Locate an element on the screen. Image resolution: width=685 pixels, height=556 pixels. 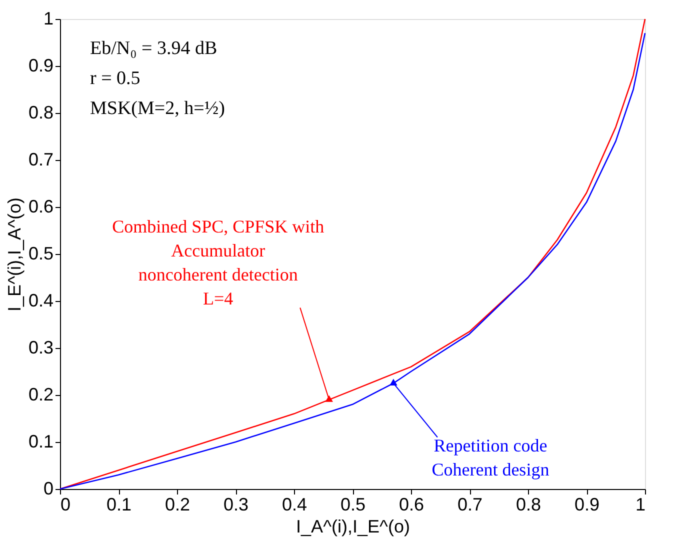
y-tick-label: 0.8 is located at coordinates (41, 112).